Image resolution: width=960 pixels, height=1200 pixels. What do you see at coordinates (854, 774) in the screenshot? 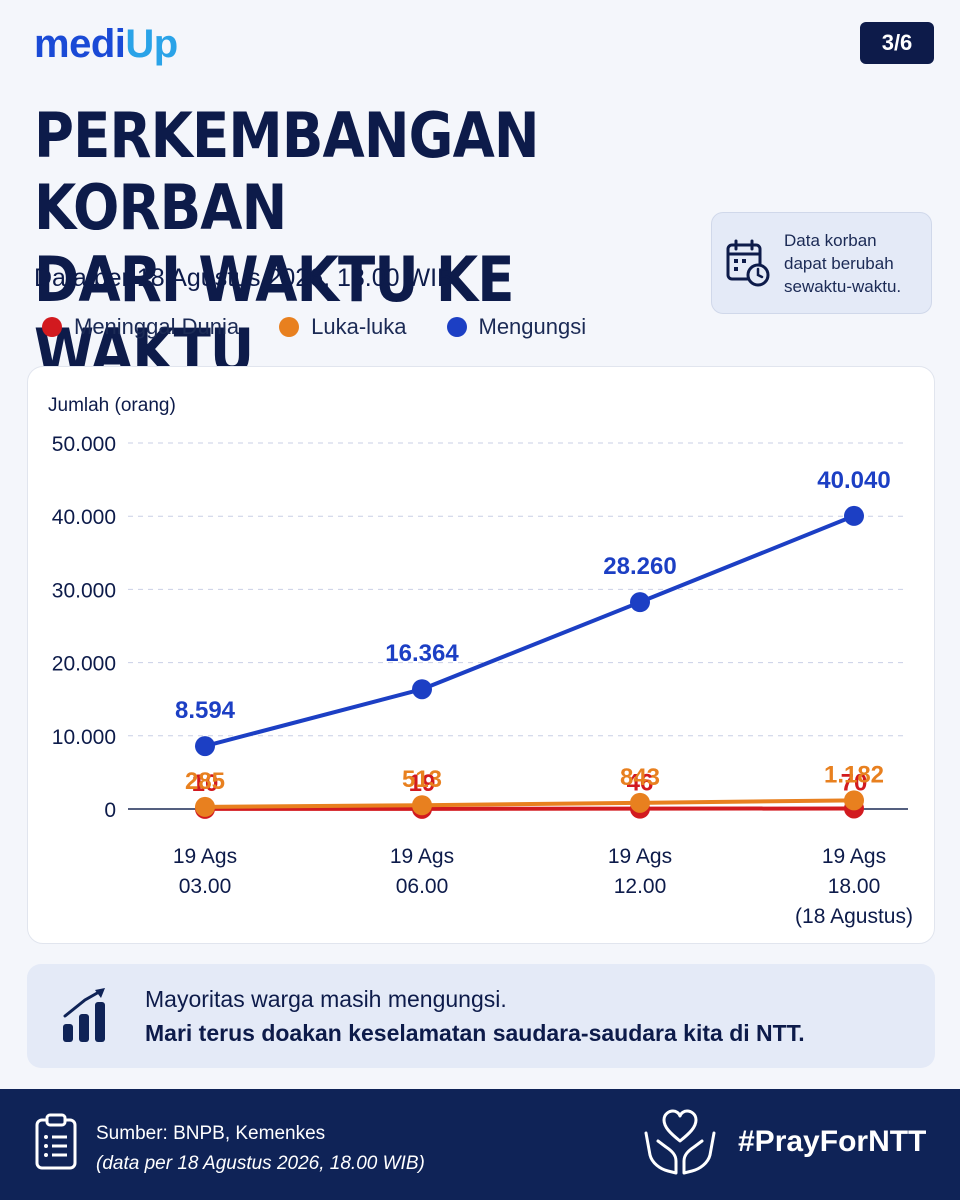
I see `data-label: 1.182` at bounding box center [854, 774].